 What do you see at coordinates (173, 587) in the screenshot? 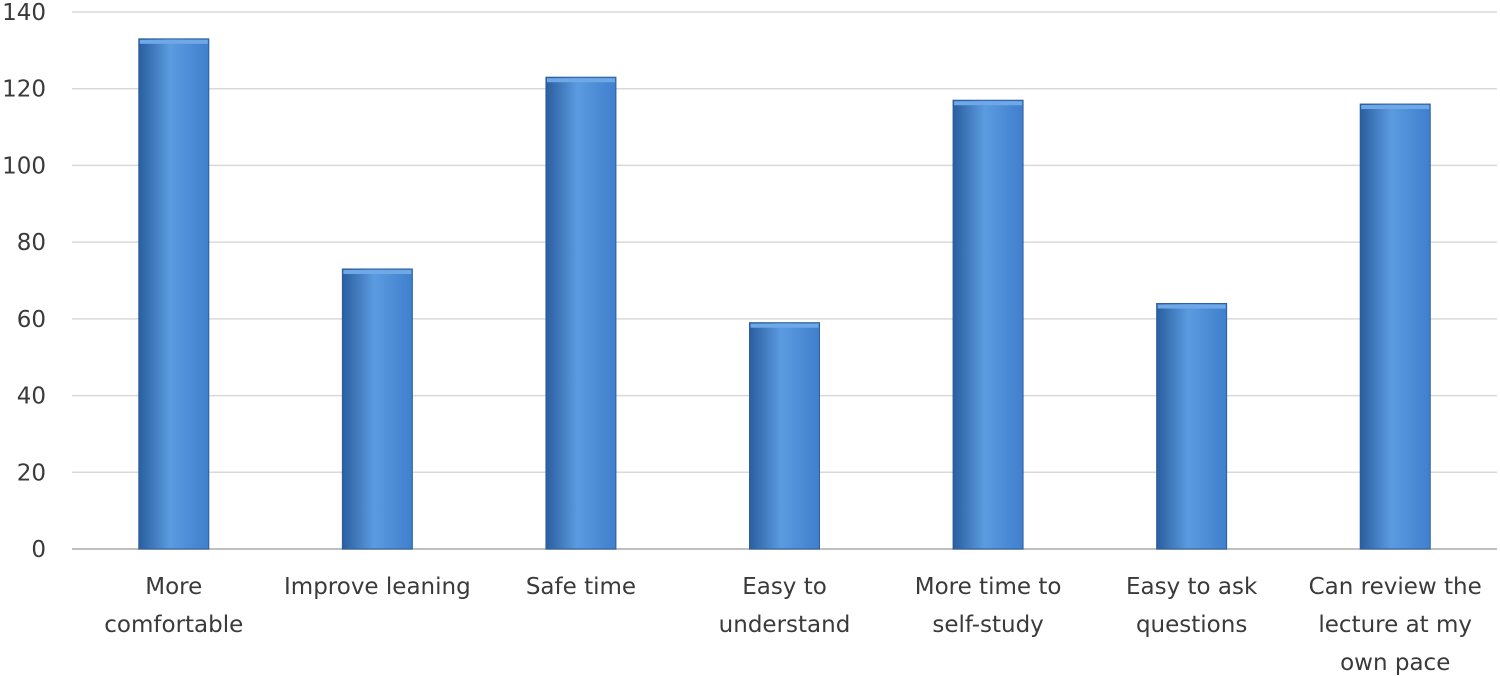
I see `x-category-label-line: More` at bounding box center [173, 587].